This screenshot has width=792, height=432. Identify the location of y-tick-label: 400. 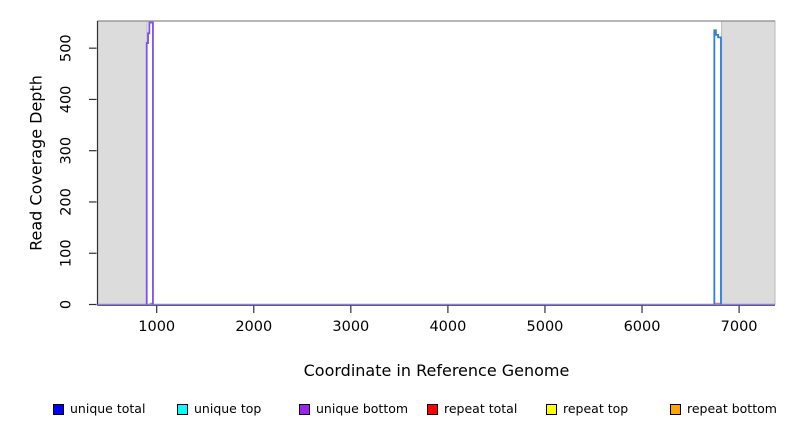
(67, 100).